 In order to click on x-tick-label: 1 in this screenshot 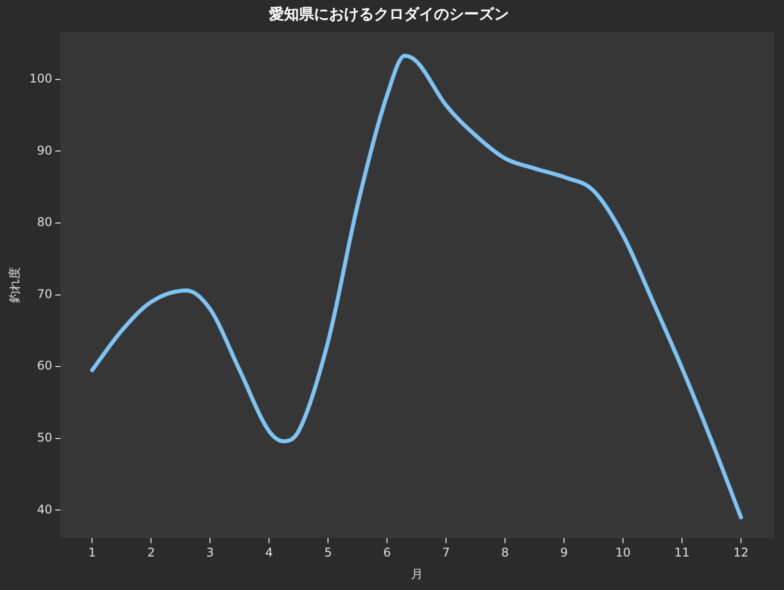, I will do `click(92, 553)`.